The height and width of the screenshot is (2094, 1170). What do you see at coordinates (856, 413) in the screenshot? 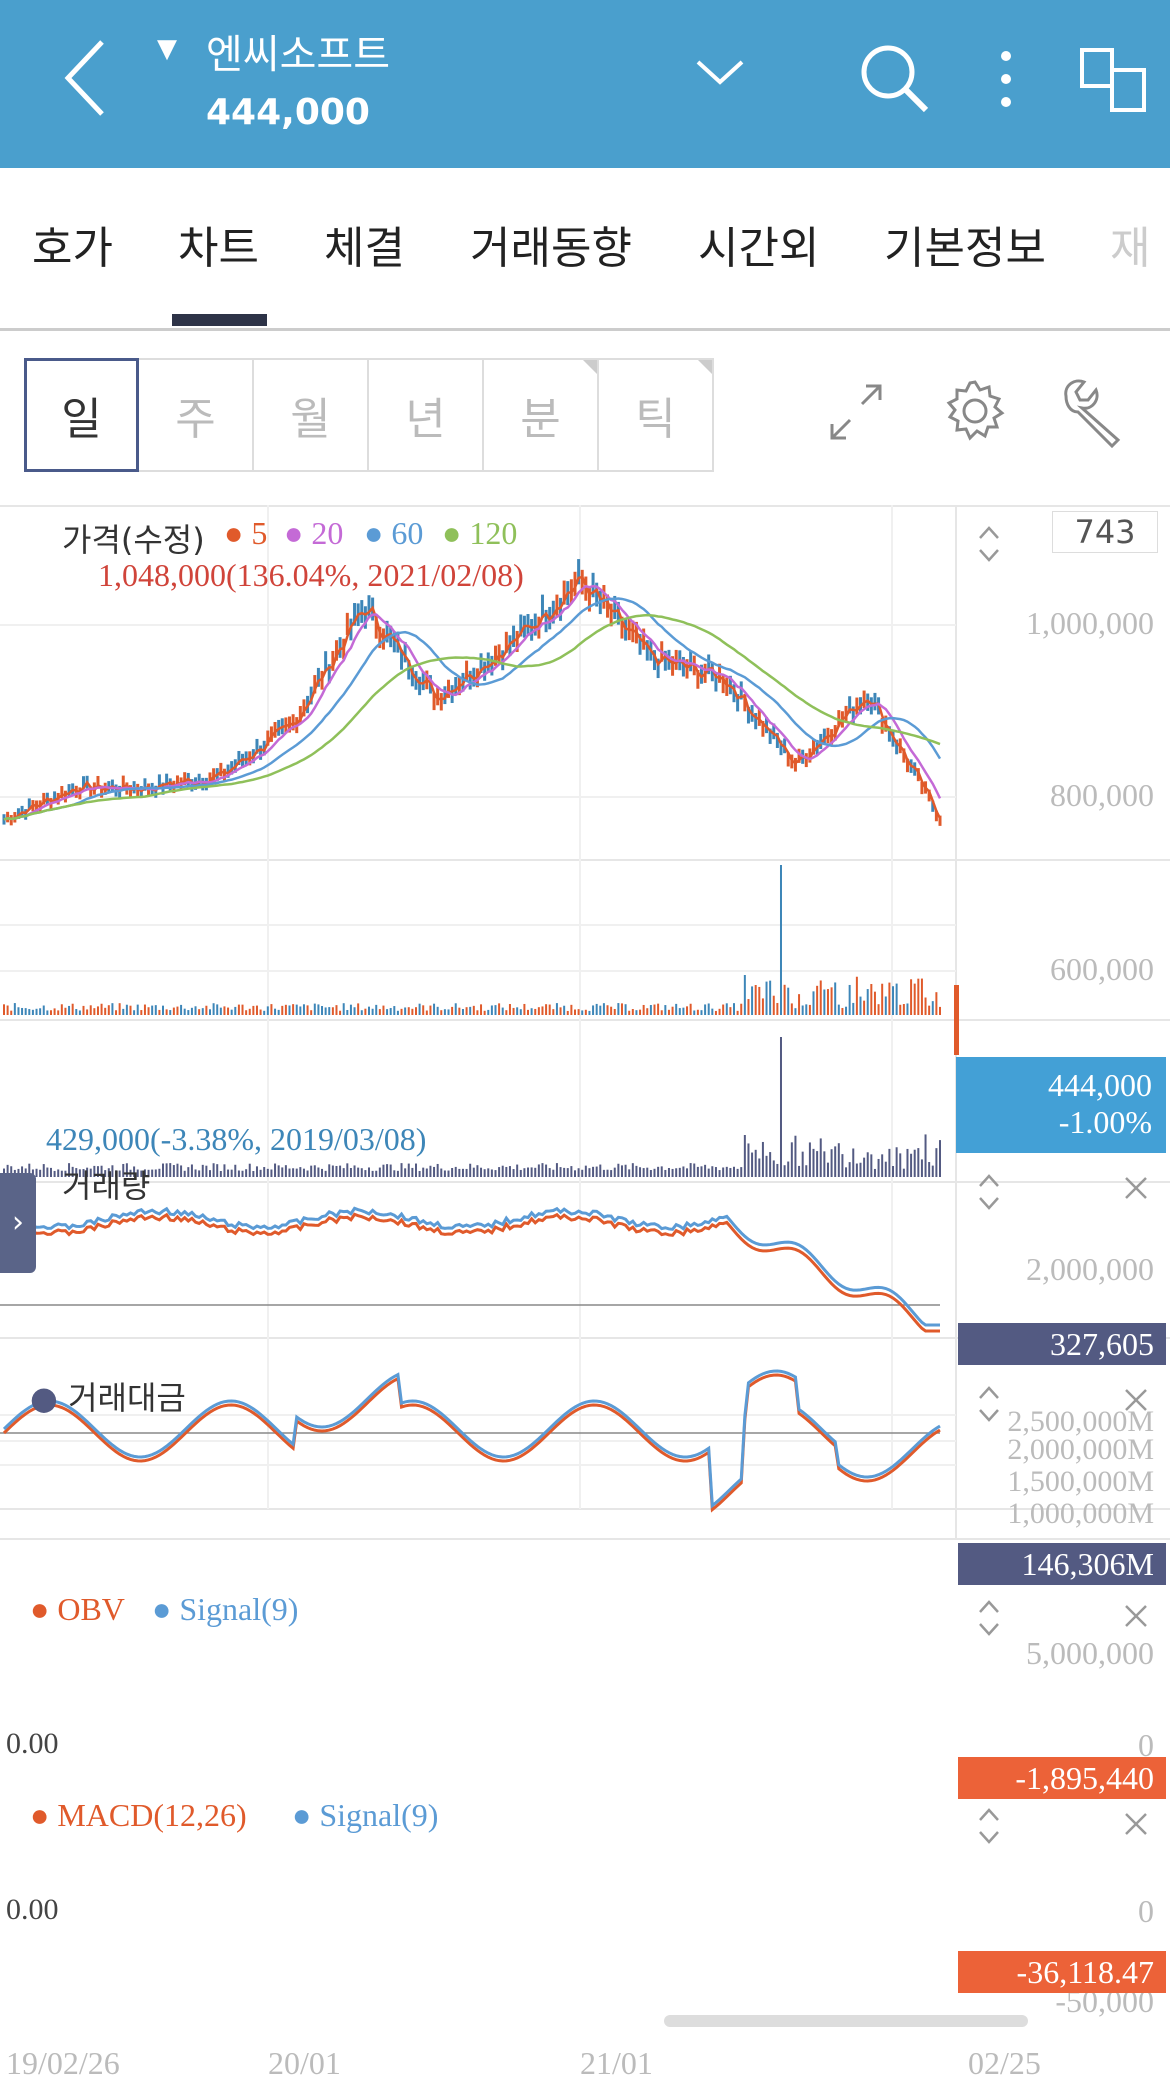
I see `expand-icon` at bounding box center [856, 413].